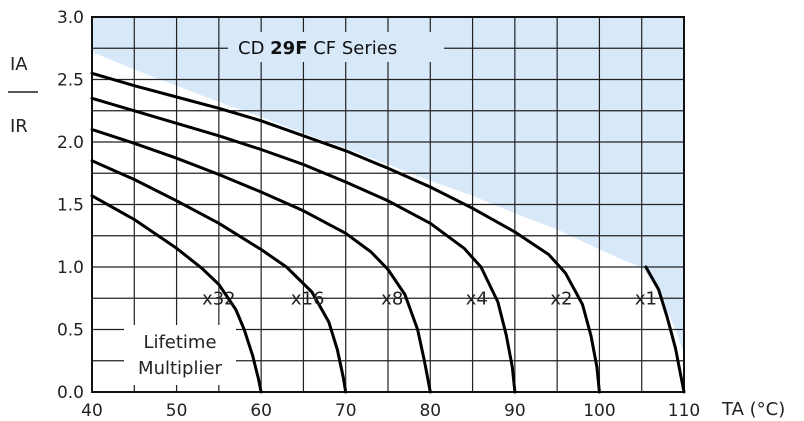 The image size is (804, 421). I want to click on y-tick-labels: 0.0 0.5 1.0 1.5 2.0 2.5 3.0, so click(70, 205).